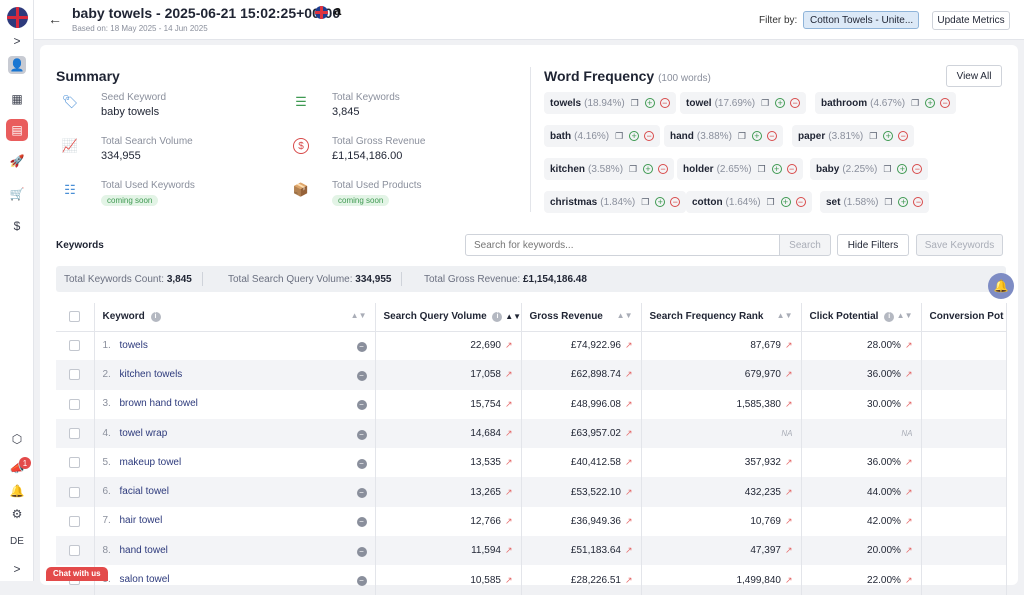 This screenshot has width=1024, height=595. What do you see at coordinates (531, 433) in the screenshot?
I see `table-row: 4. towel wrap −14,684 ↗ £63,957.02 ↗ NA NA` at bounding box center [531, 433].